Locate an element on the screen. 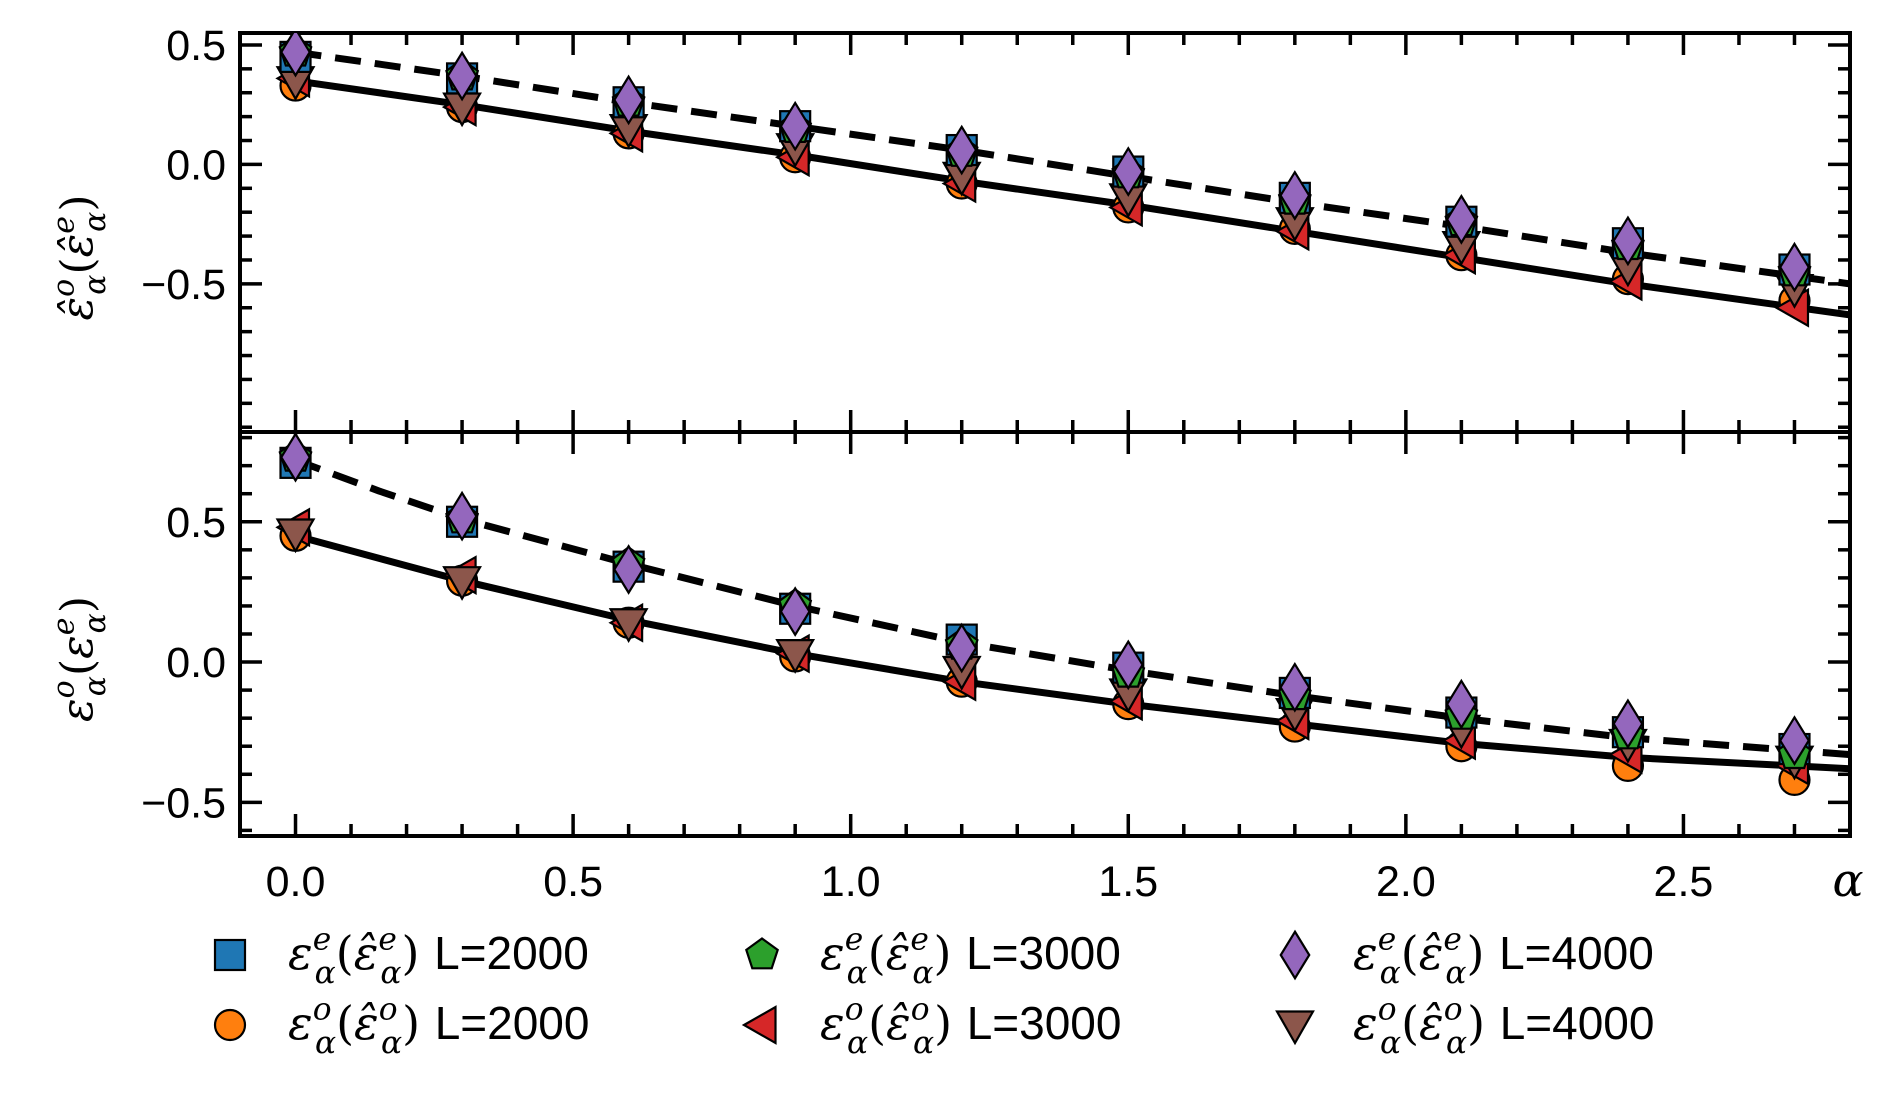 Image resolution: width=1881 pixels, height=1107 pixels. legend-marker-triangle-left is located at coordinates (759, 1025).